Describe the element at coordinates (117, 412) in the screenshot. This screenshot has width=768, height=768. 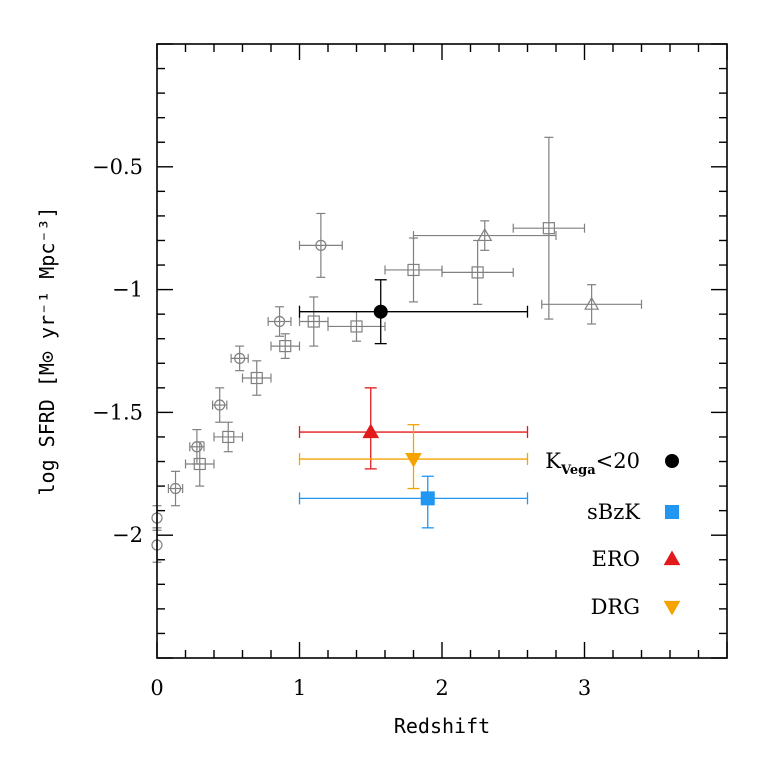
I see `y-tick-label: −1.5` at that location.